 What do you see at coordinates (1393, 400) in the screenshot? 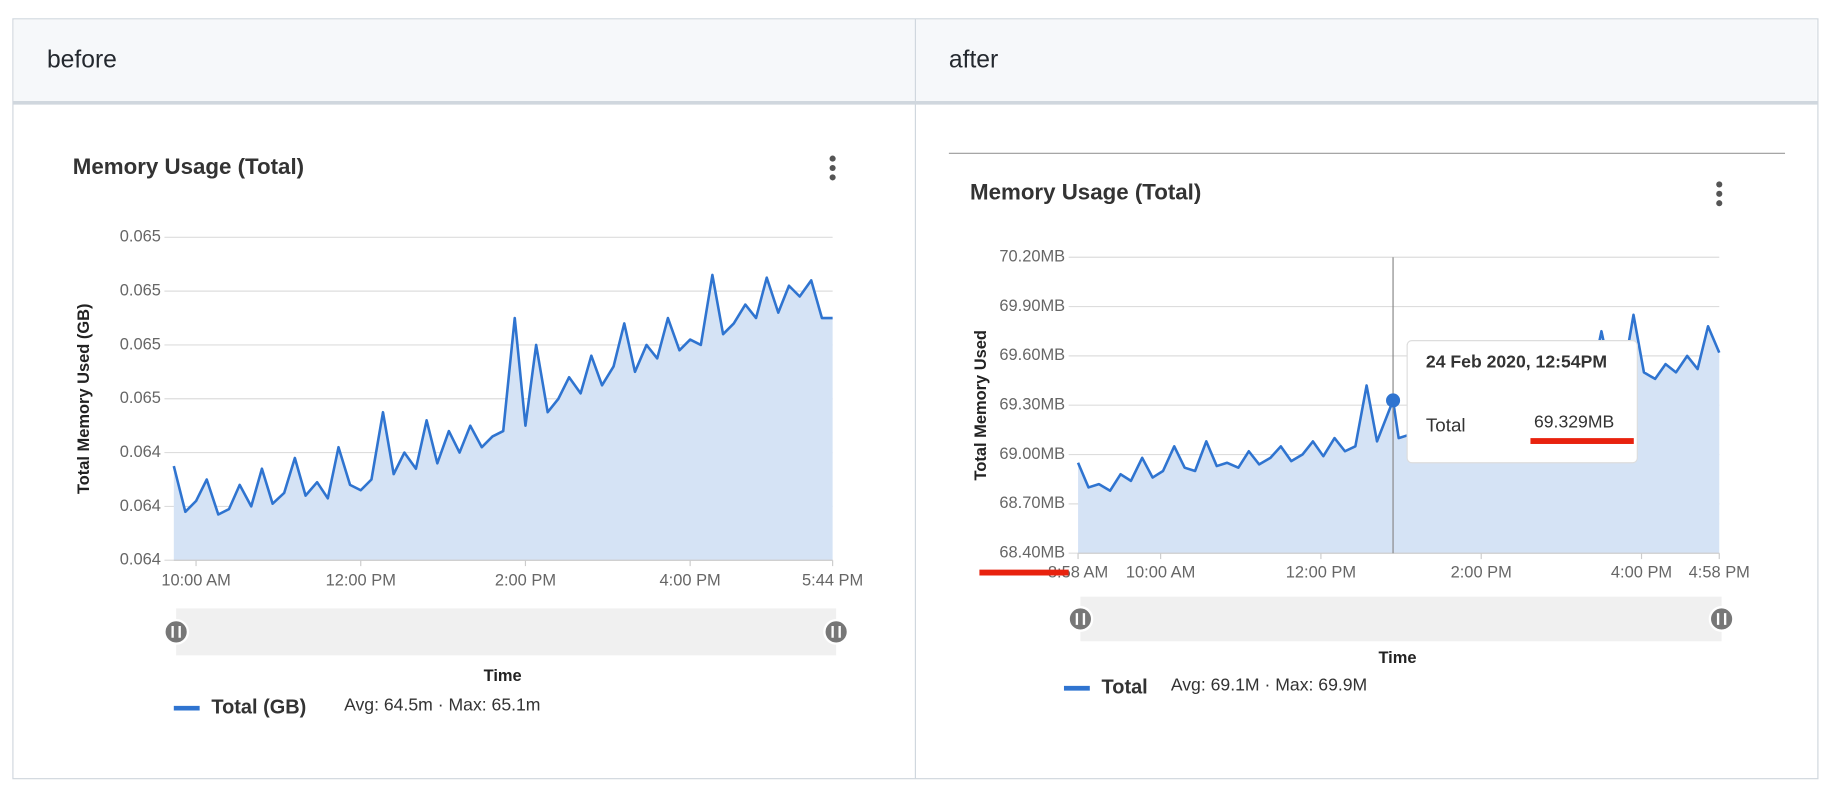
I see `hover-point` at bounding box center [1393, 400].